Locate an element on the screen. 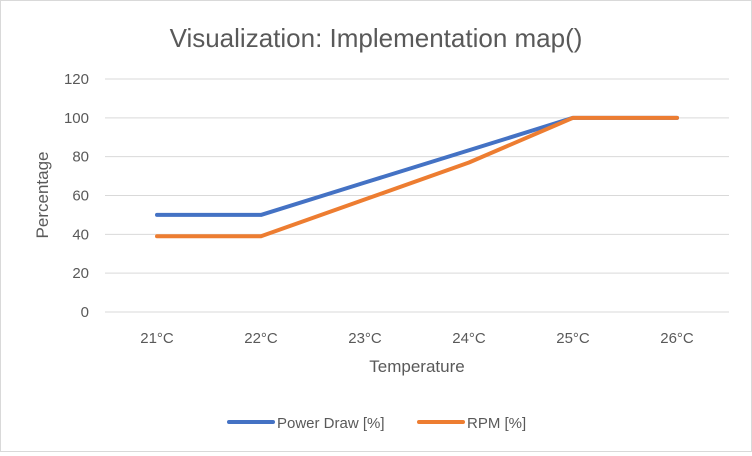  legend-label: Power Draw [%] is located at coordinates (331, 423).